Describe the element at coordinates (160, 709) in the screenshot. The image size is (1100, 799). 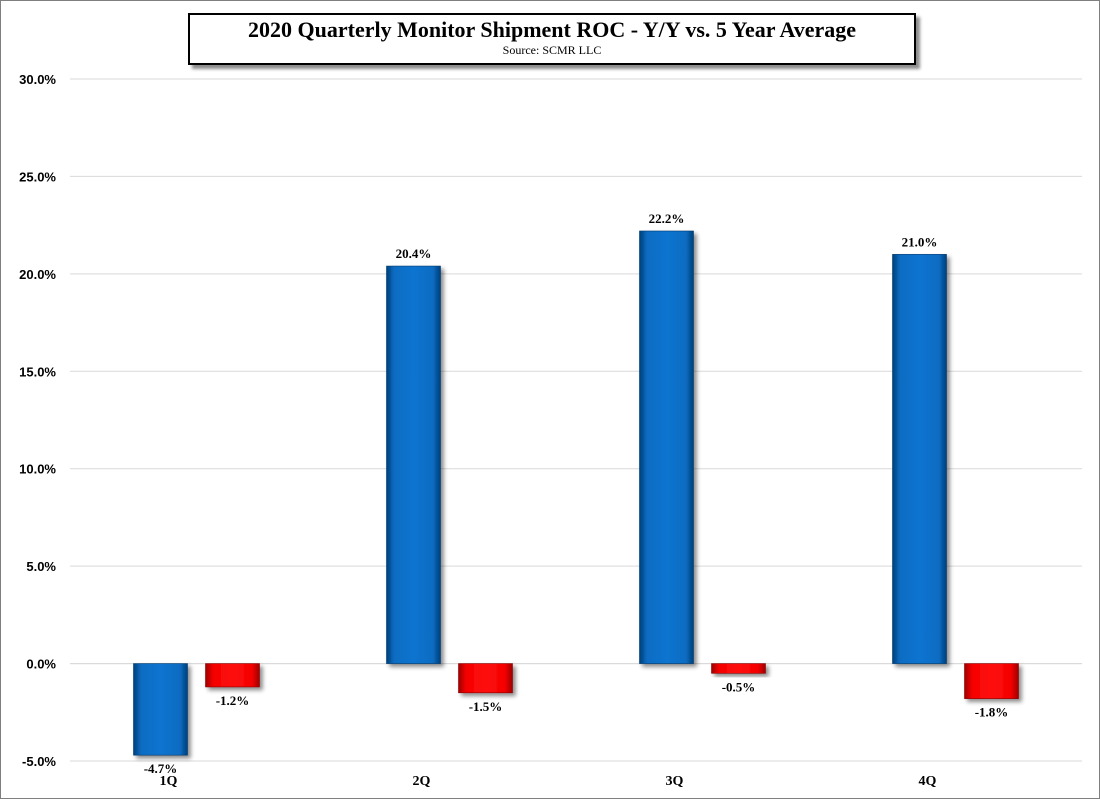
I see `bar-1Q-yoy` at that location.